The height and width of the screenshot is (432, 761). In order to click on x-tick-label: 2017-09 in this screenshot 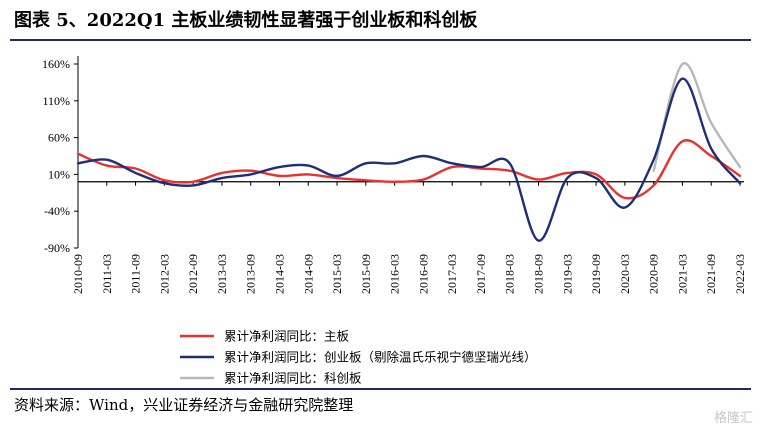, I will do `click(481, 274)`.